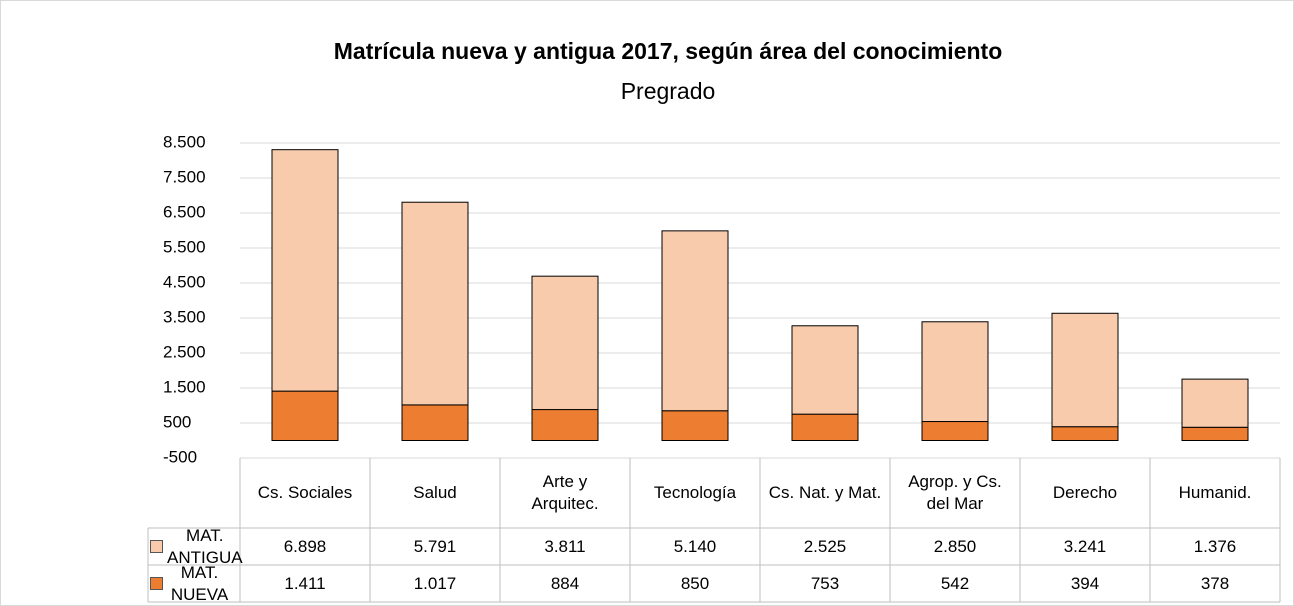 Image resolution: width=1294 pixels, height=606 pixels. I want to click on legend-entry: MAT. ANTIGUA, so click(195, 546).